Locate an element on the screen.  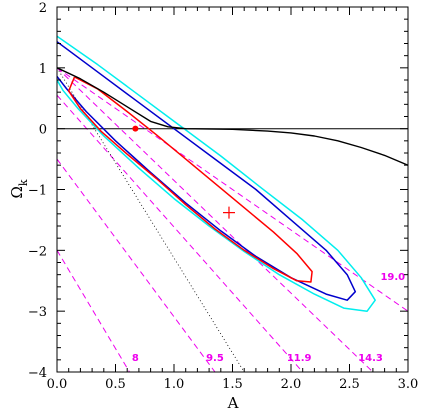
age-line-label-4: 19.0 is located at coordinates (392, 277).